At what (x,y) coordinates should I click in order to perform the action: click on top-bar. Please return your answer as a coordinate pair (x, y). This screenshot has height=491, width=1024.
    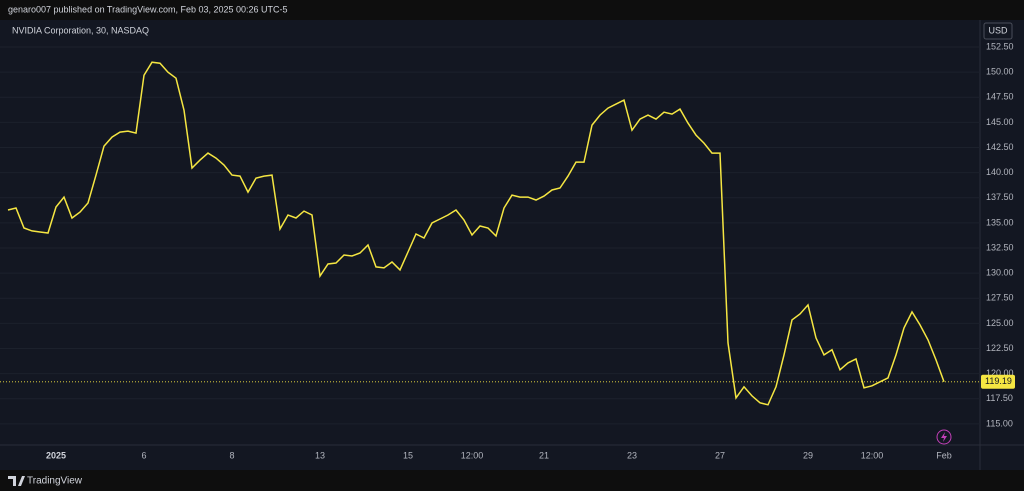
    Looking at the image, I should click on (512, 10).